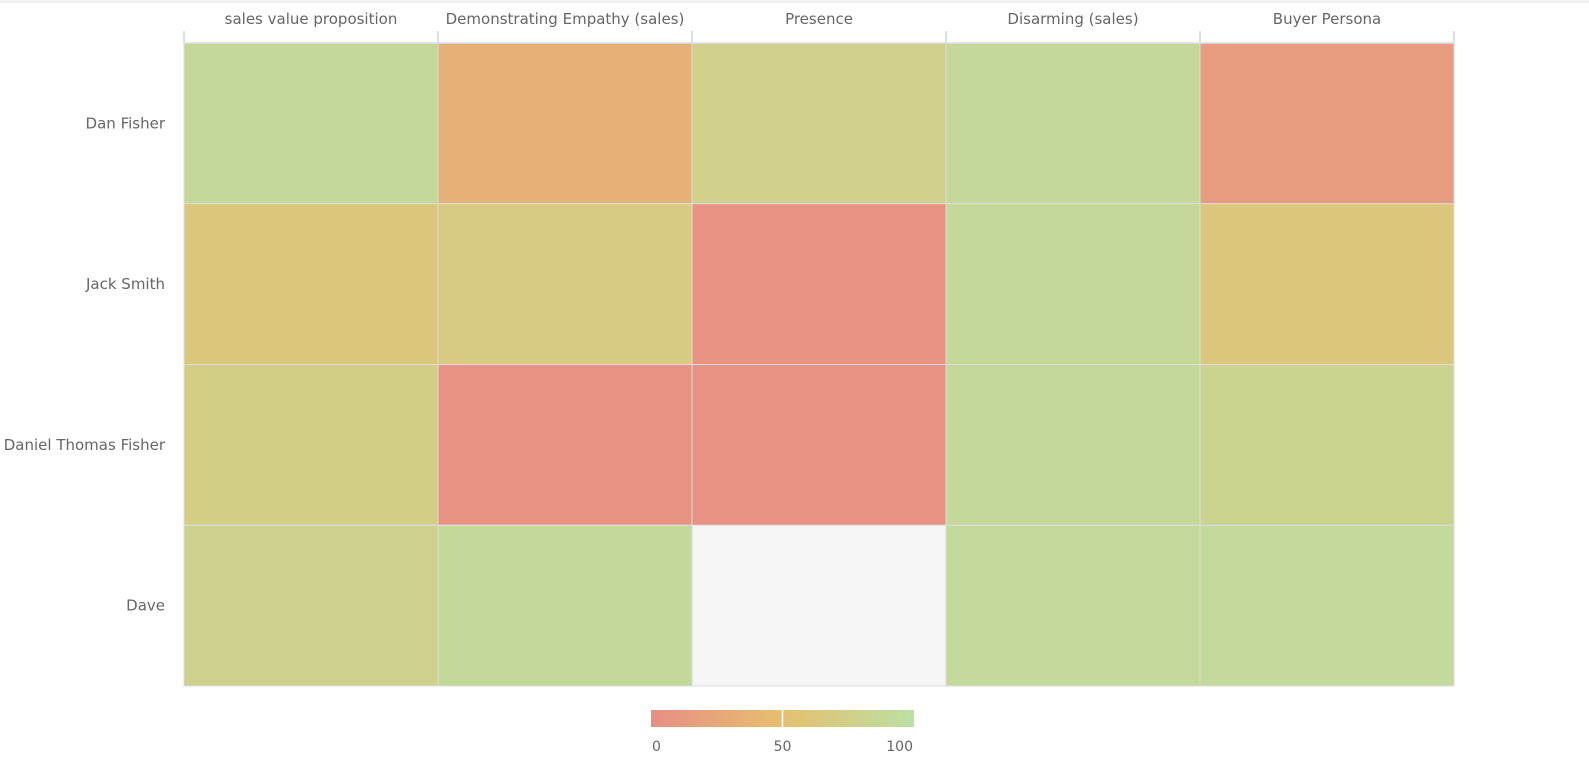  I want to click on row-label: Dave, so click(145, 606).